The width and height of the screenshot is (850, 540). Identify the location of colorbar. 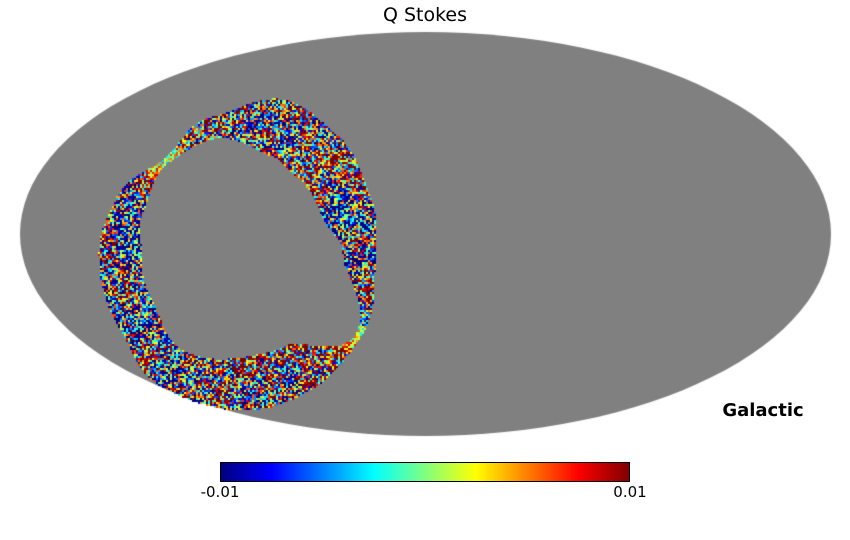
(425, 472).